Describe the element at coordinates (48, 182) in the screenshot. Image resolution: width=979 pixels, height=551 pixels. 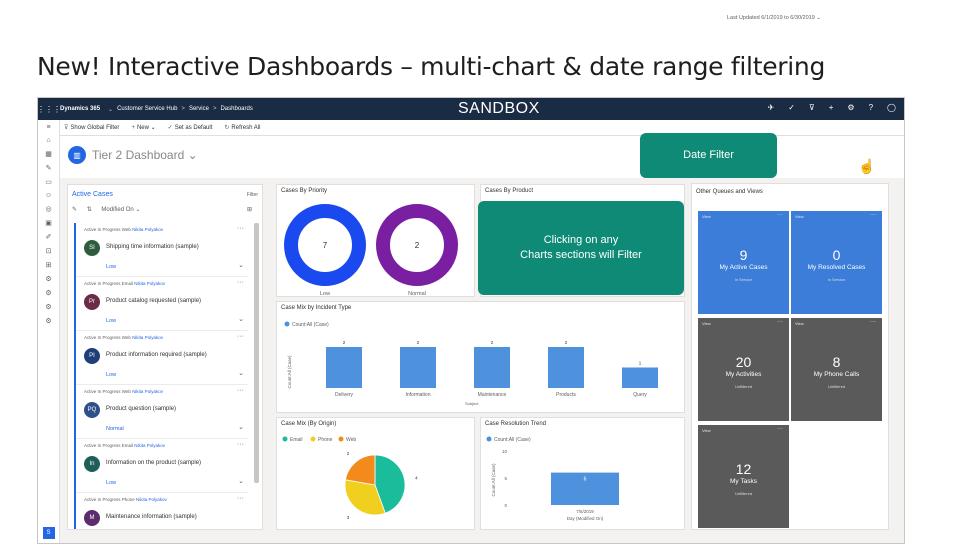
I see `accounts-icon: ▭` at that location.